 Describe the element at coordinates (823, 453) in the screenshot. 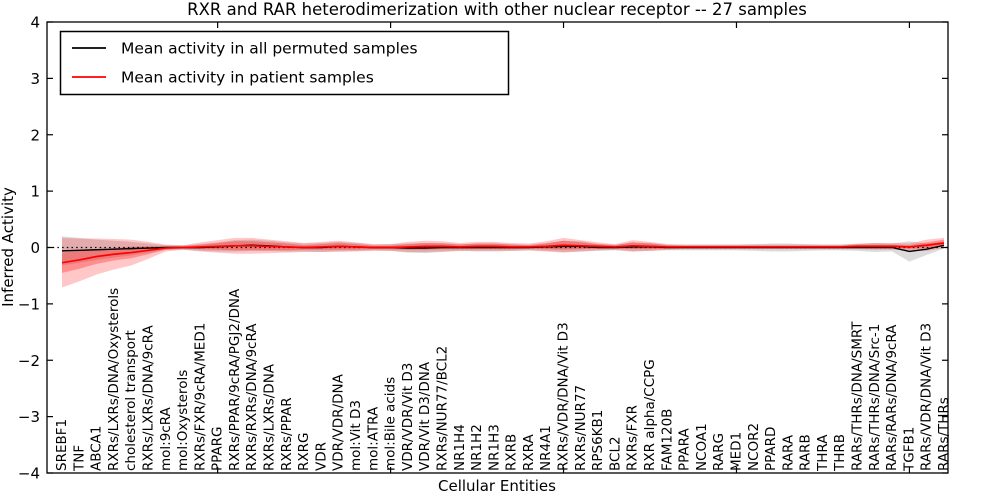

I see `category-tick-label: THRA` at that location.